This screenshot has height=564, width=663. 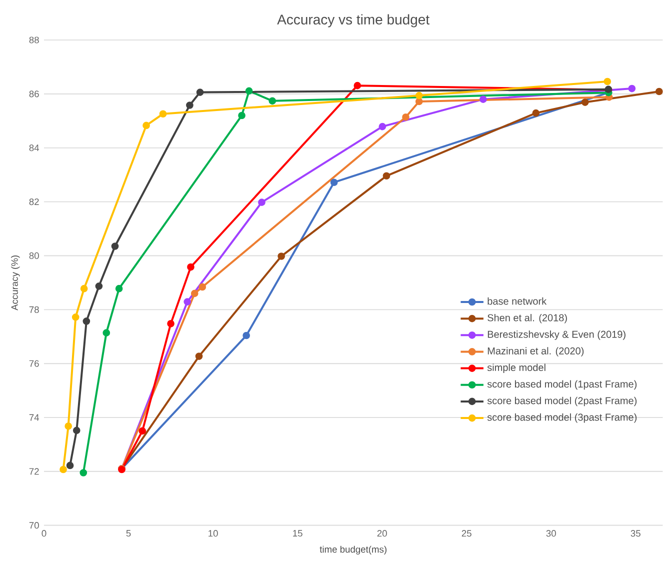 I want to click on x-tick-label: 25, so click(x=467, y=533).